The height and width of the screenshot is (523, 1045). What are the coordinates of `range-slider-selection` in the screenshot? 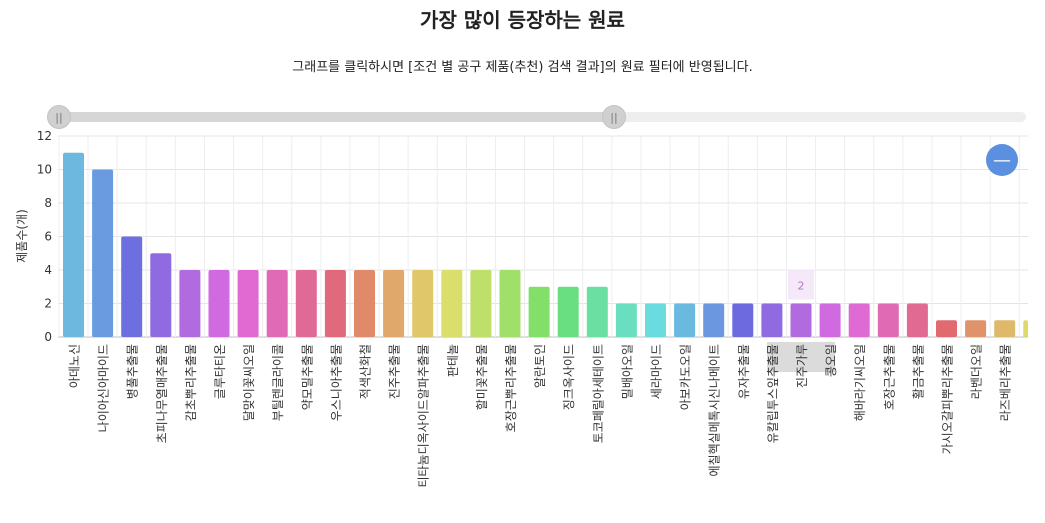 It's located at (337, 117).